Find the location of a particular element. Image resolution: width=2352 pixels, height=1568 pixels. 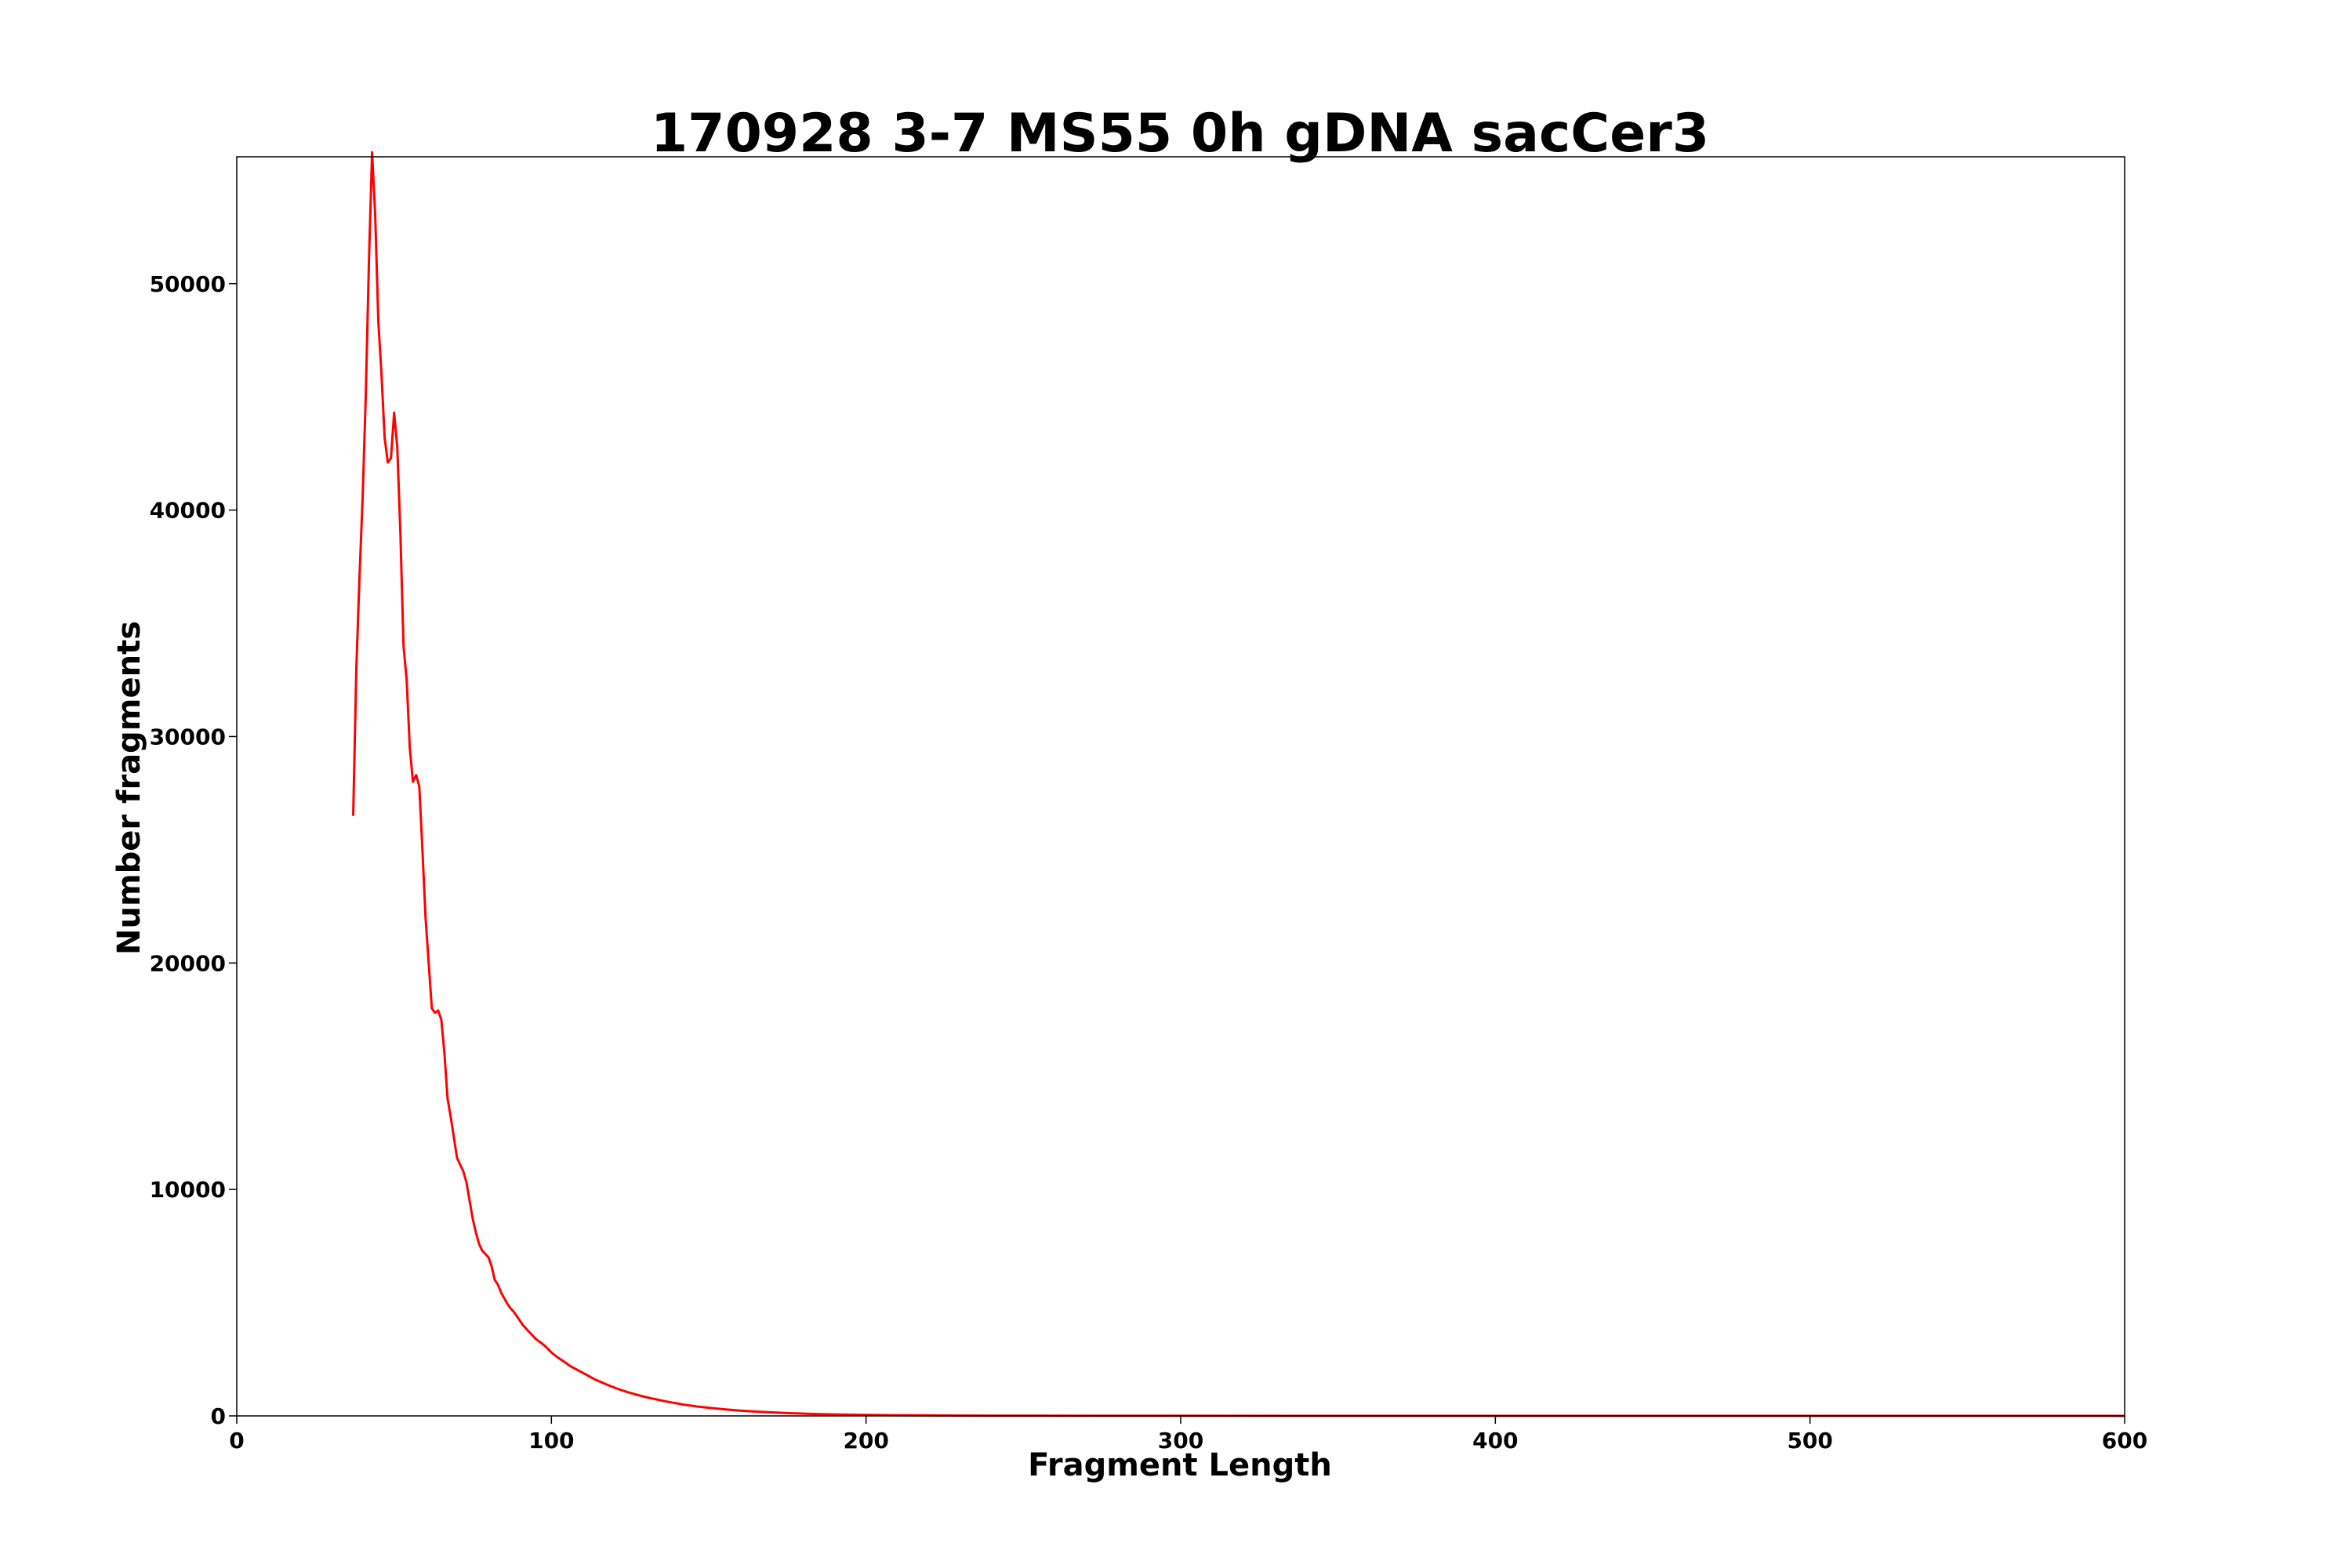

x-axis-label: Fragment Length is located at coordinates (1180, 1465).